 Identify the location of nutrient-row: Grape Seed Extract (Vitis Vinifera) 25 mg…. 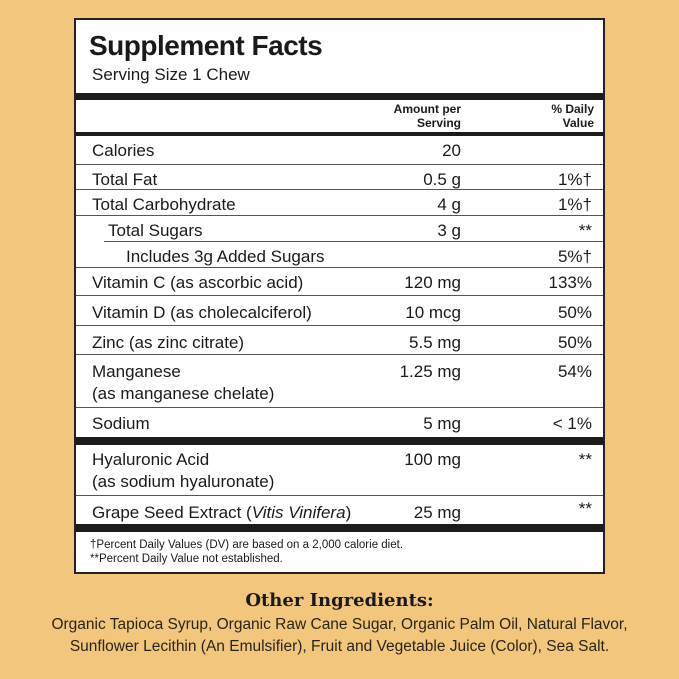
(342, 510).